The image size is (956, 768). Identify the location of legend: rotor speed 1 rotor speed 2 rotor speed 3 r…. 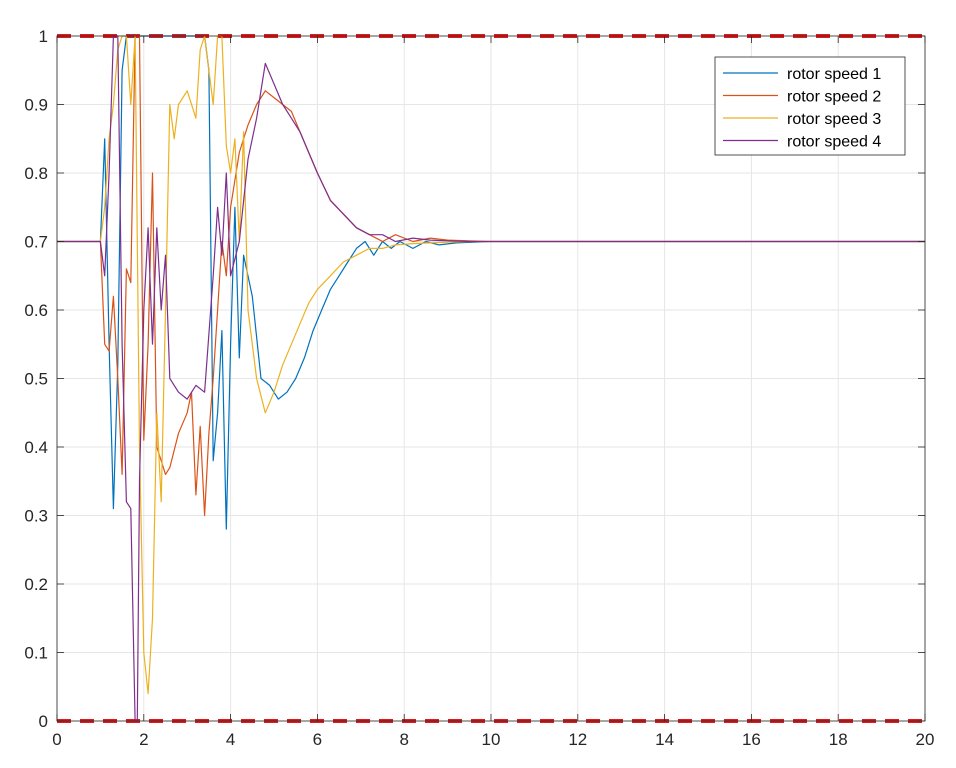
(810, 106).